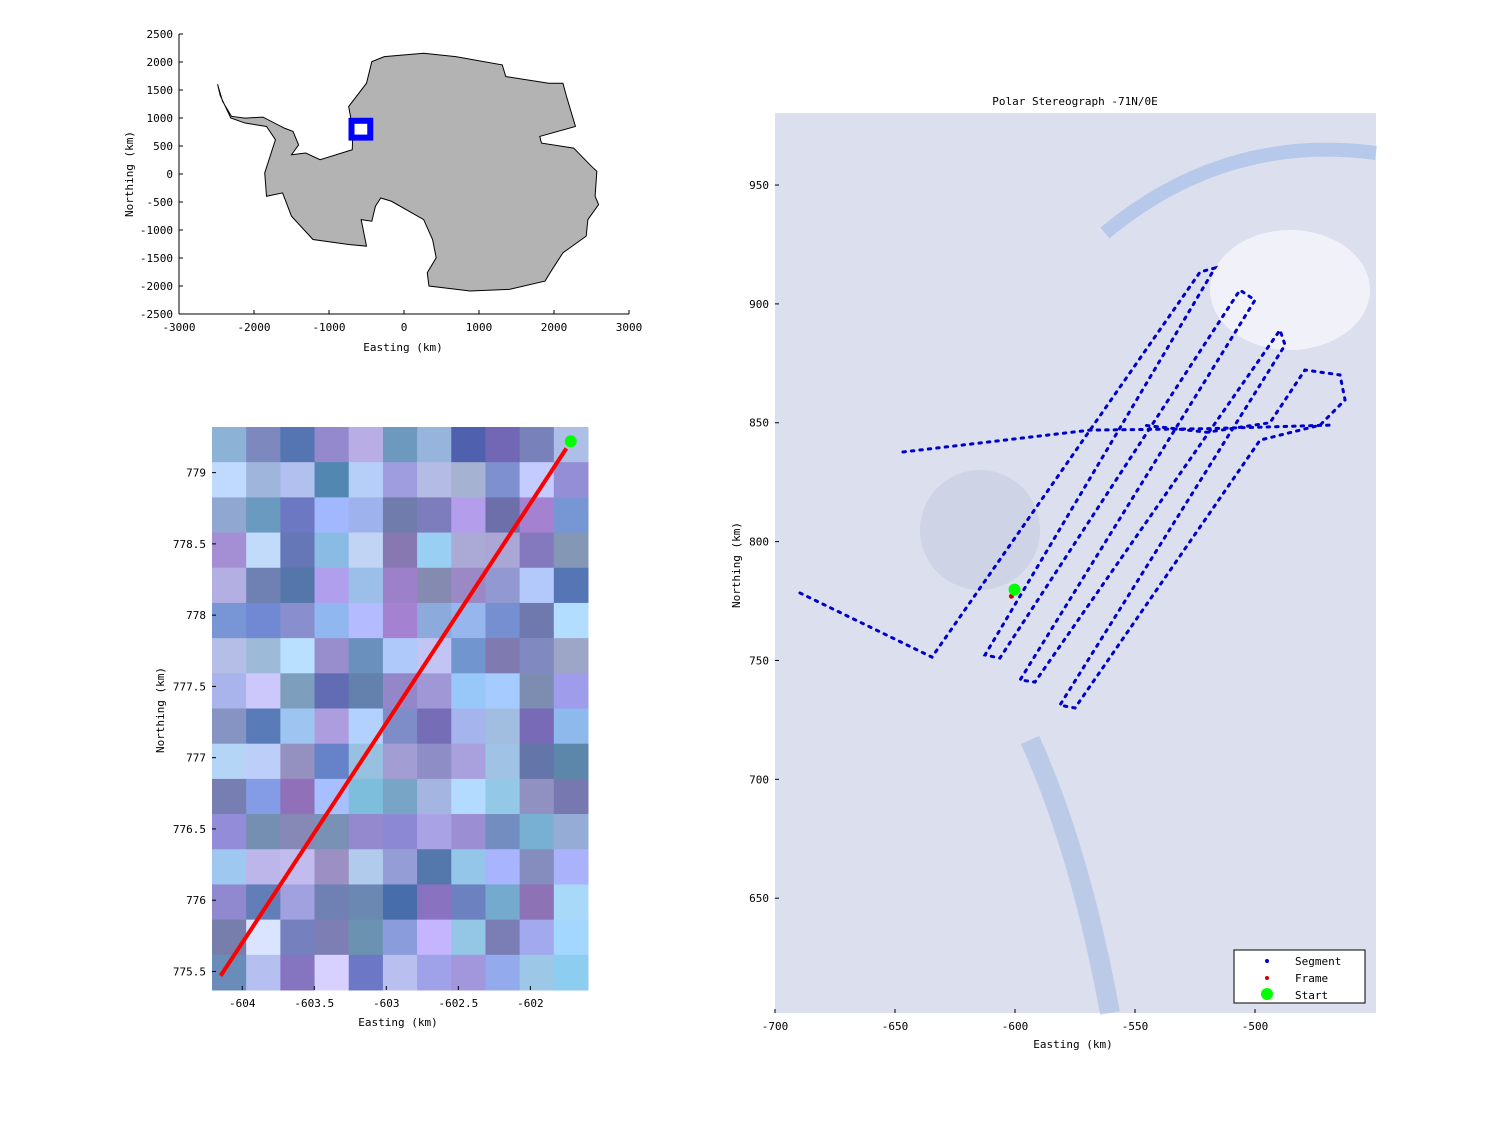 The width and height of the screenshot is (1501, 1125). I want to click on y-tick-label: 2500, so click(160, 34).